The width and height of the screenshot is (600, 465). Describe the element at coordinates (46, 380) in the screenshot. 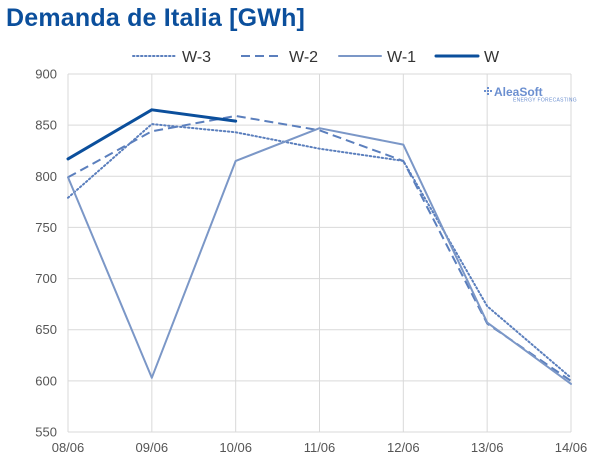

I see `y-tick-label: 600` at that location.